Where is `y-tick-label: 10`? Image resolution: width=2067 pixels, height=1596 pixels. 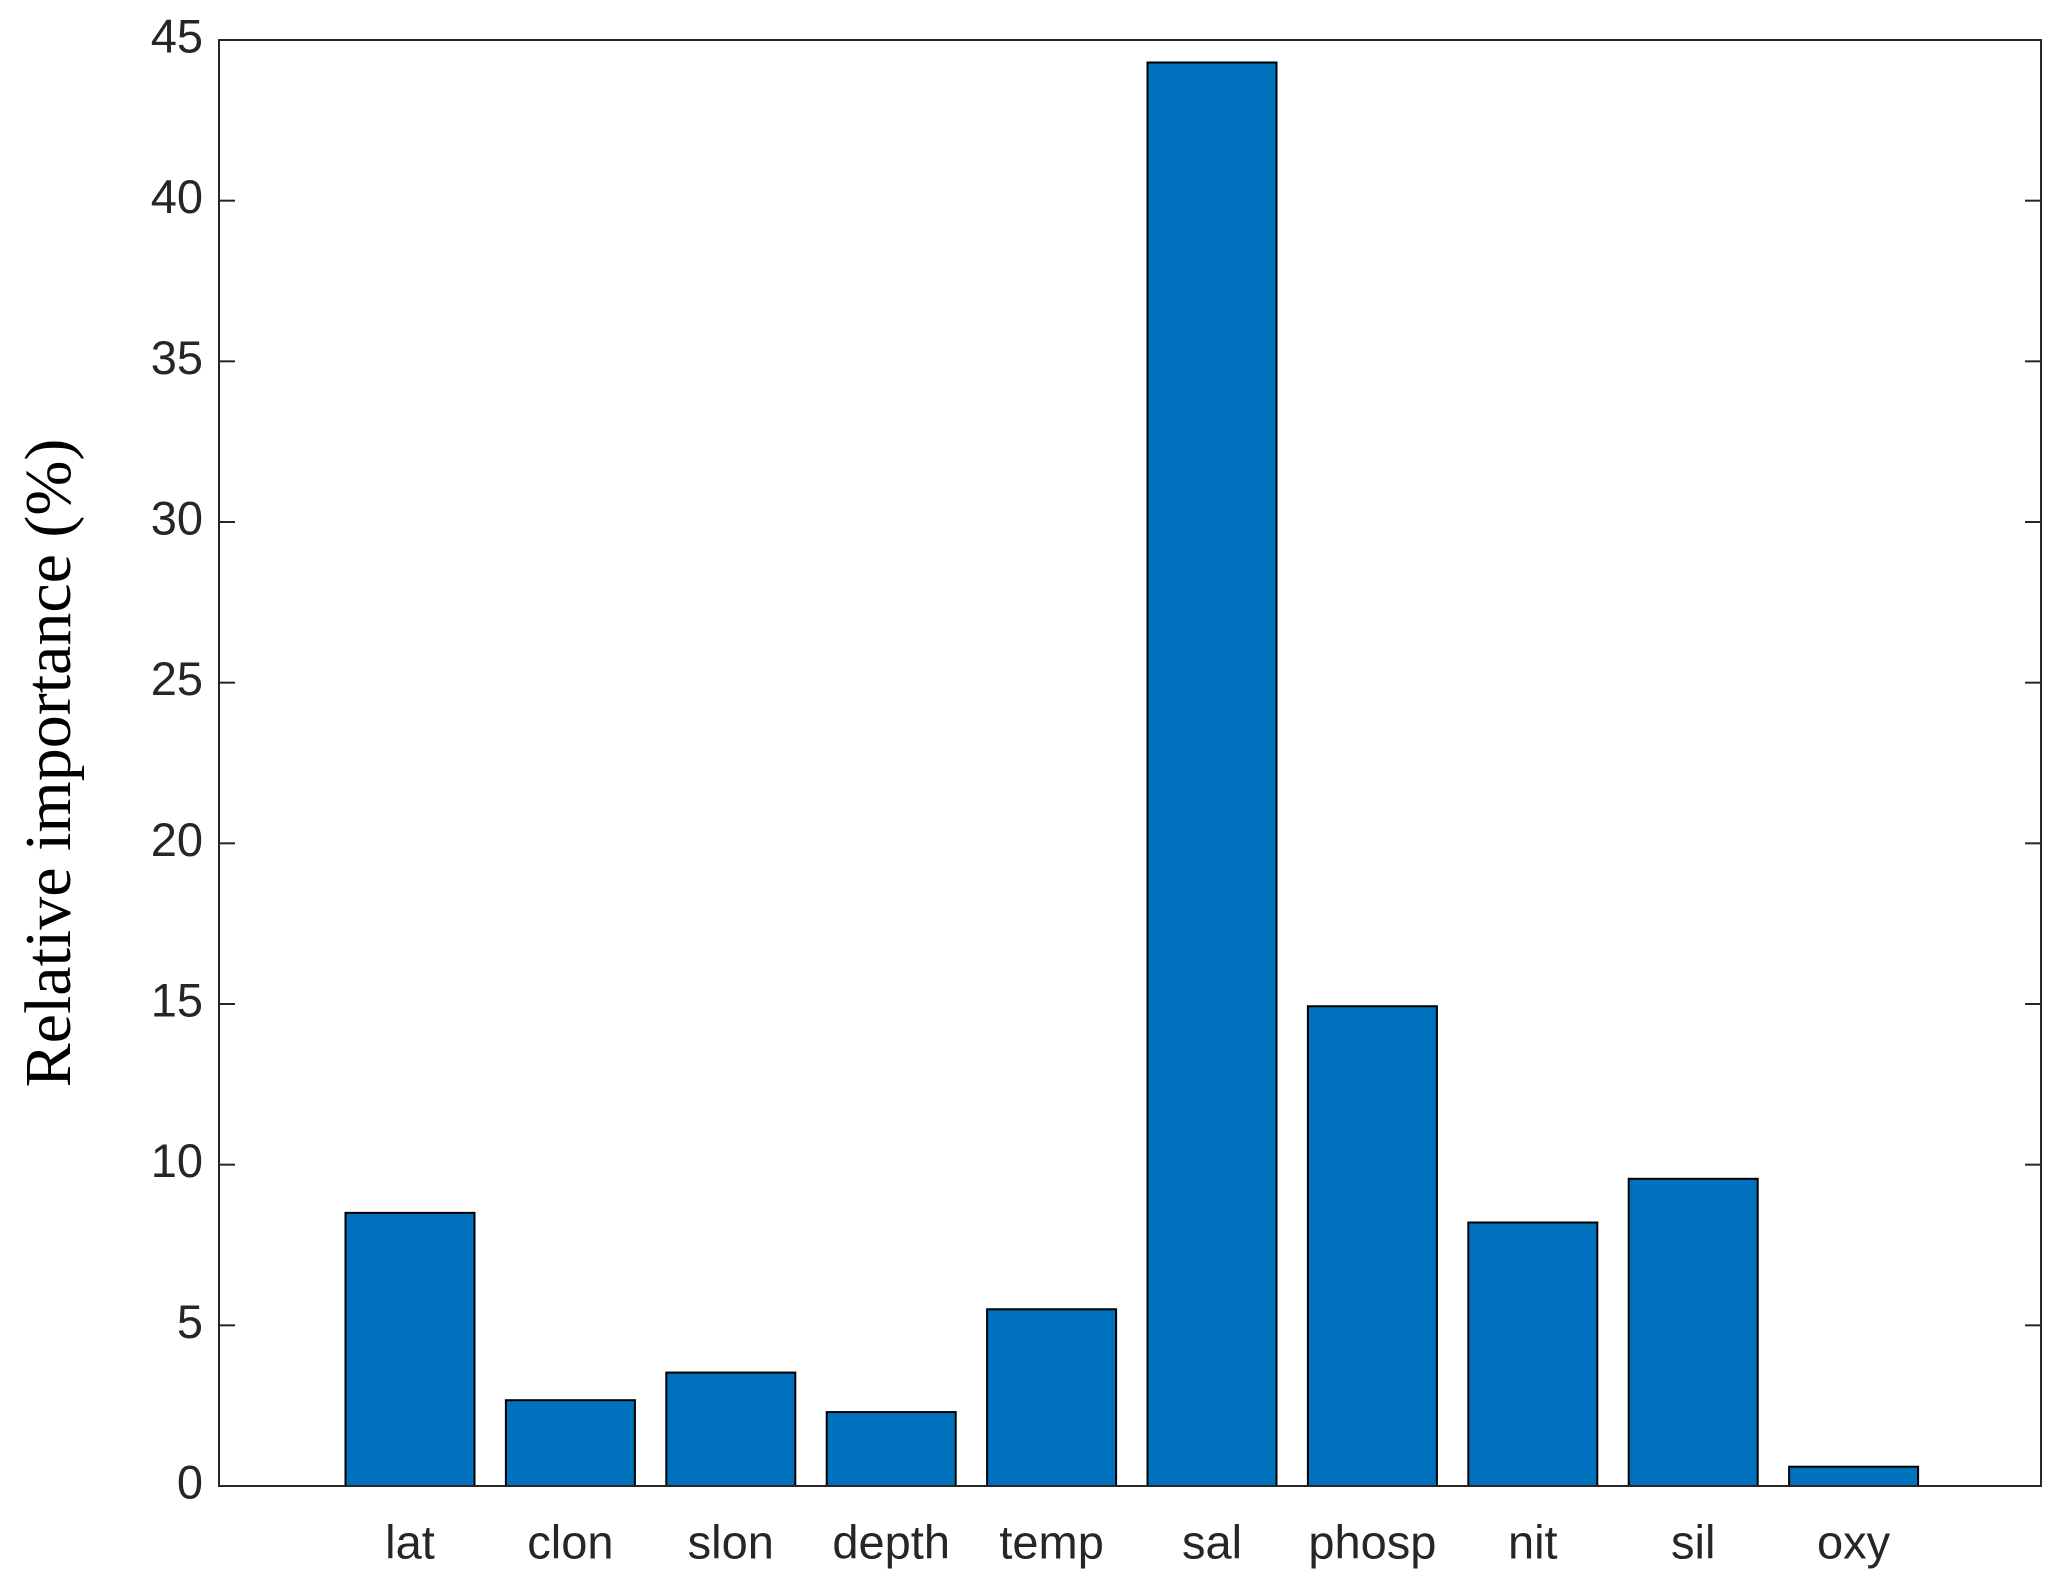 y-tick-label: 10 is located at coordinates (177, 1160).